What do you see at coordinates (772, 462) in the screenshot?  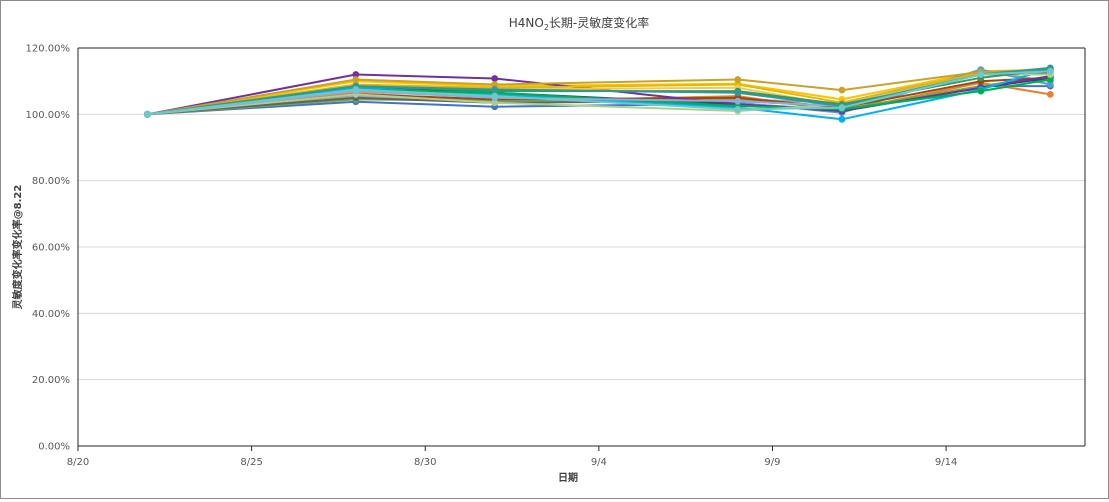 I see `x-tick-label: 9/9` at bounding box center [772, 462].